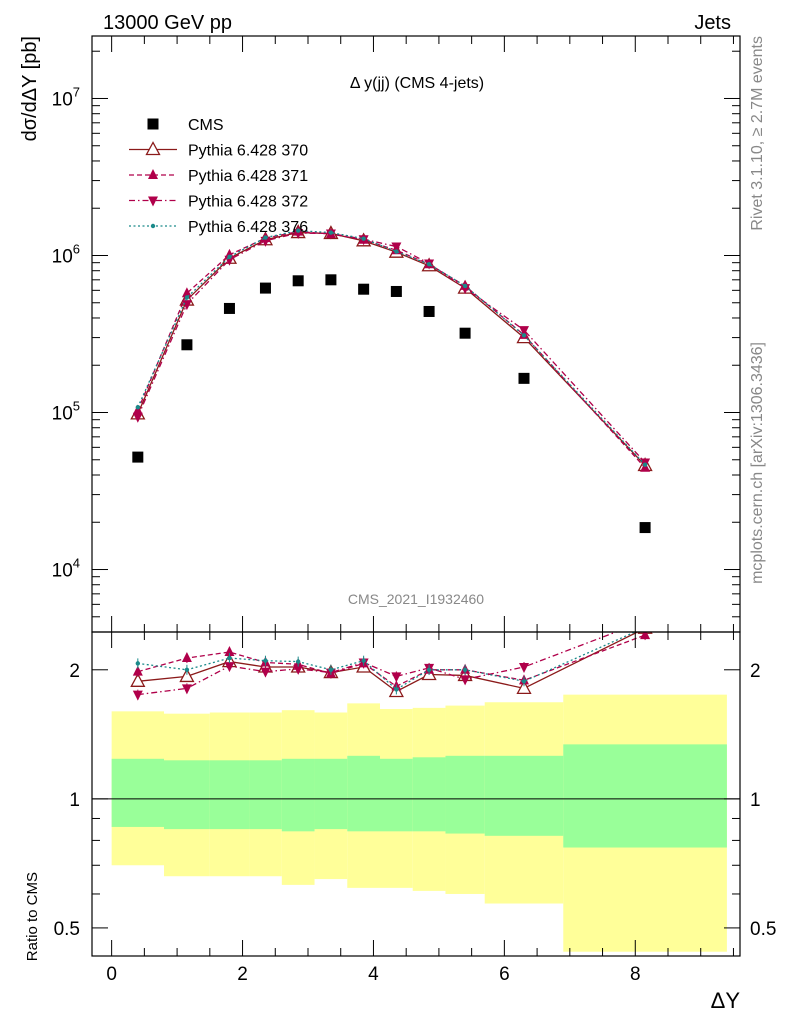  Describe the element at coordinates (66, 332) in the screenshot. I see `main-axis-labels: 10⁴ 10⁵ 10⁶ 10⁷` at that location.